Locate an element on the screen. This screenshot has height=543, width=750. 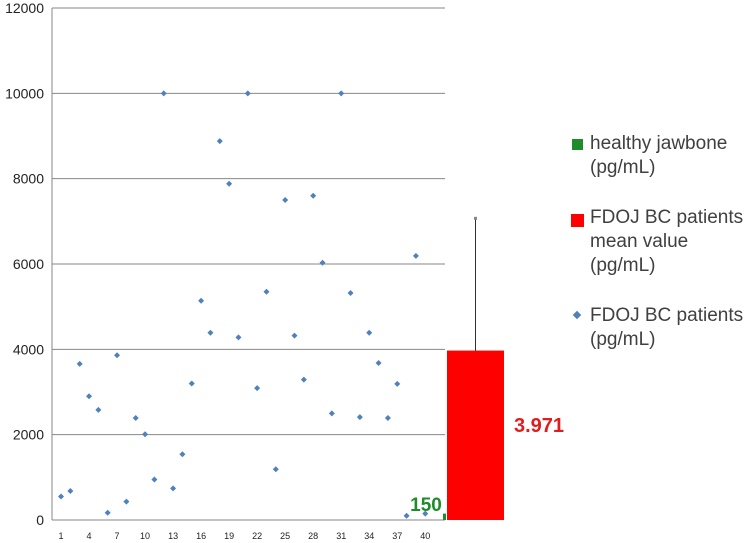
legend-item-patients: FDOJ BC patients (pg/mL) is located at coordinates (659, 328).